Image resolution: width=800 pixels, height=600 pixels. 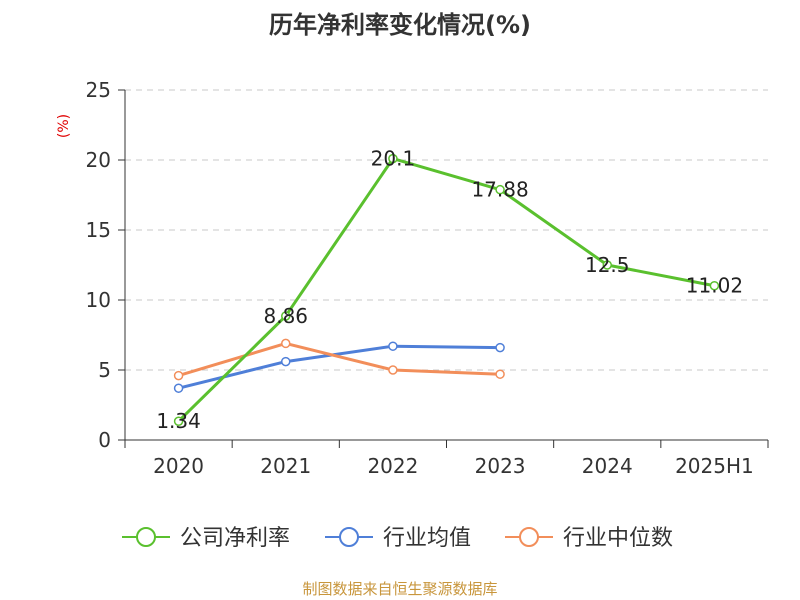 I want to click on y-axis-unit-label: (%), so click(x=64, y=126).